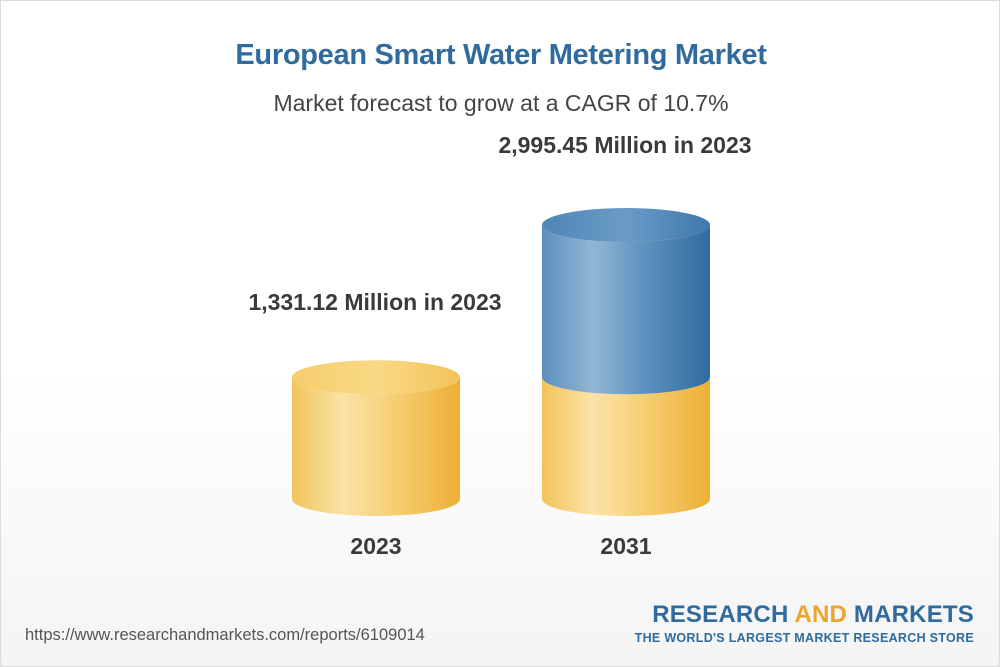 The height and width of the screenshot is (667, 1000). Describe the element at coordinates (813, 614) in the screenshot. I see `brand-name: RESEARCH AND MARKETS` at that location.